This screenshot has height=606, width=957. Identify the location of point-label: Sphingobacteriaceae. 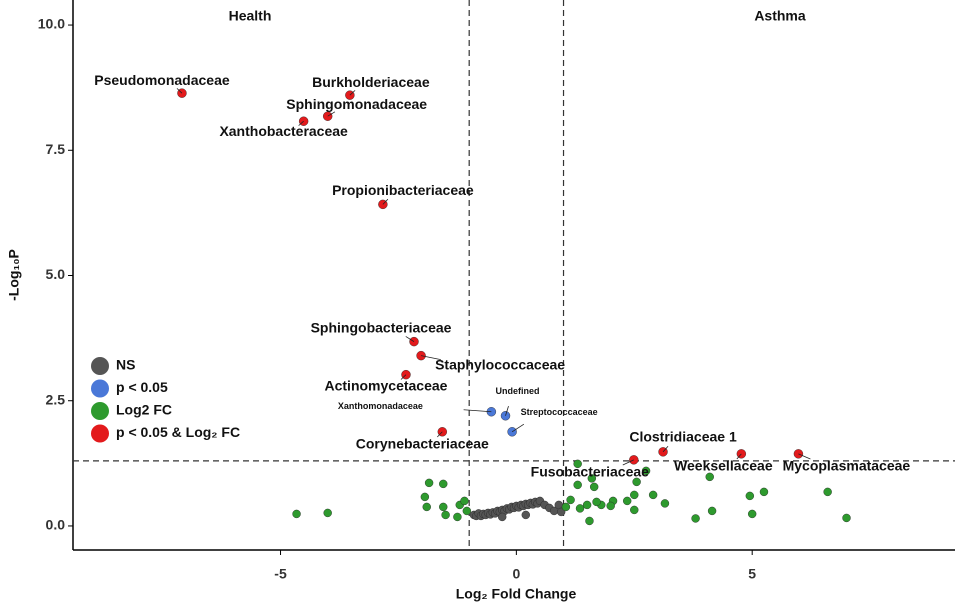
(381, 327).